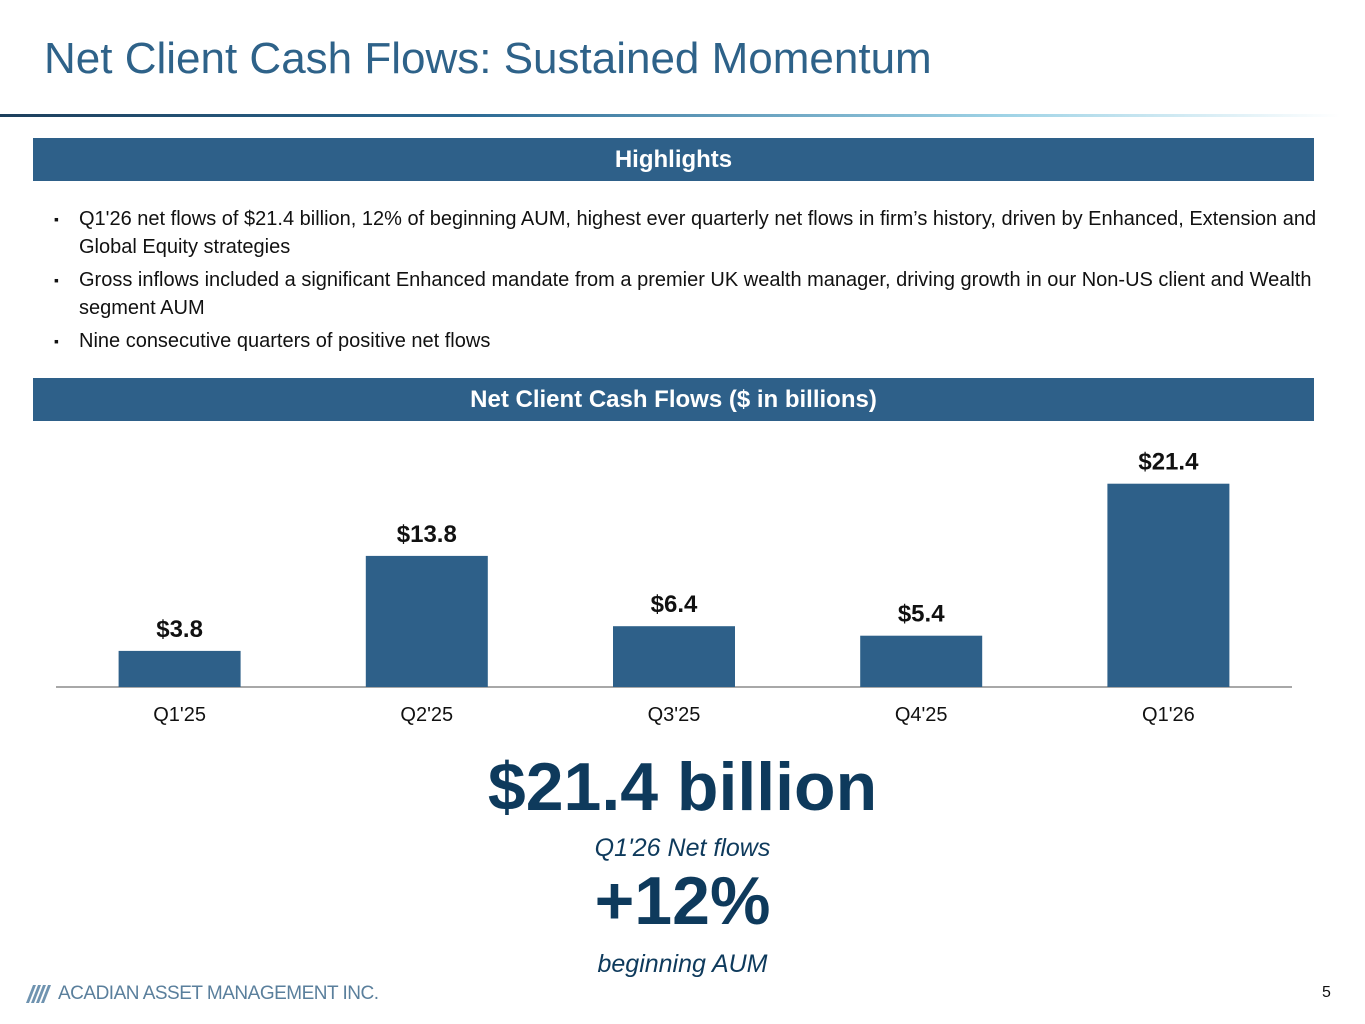  Describe the element at coordinates (179, 715) in the screenshot. I see `tick-label-0: Q1'25` at that location.